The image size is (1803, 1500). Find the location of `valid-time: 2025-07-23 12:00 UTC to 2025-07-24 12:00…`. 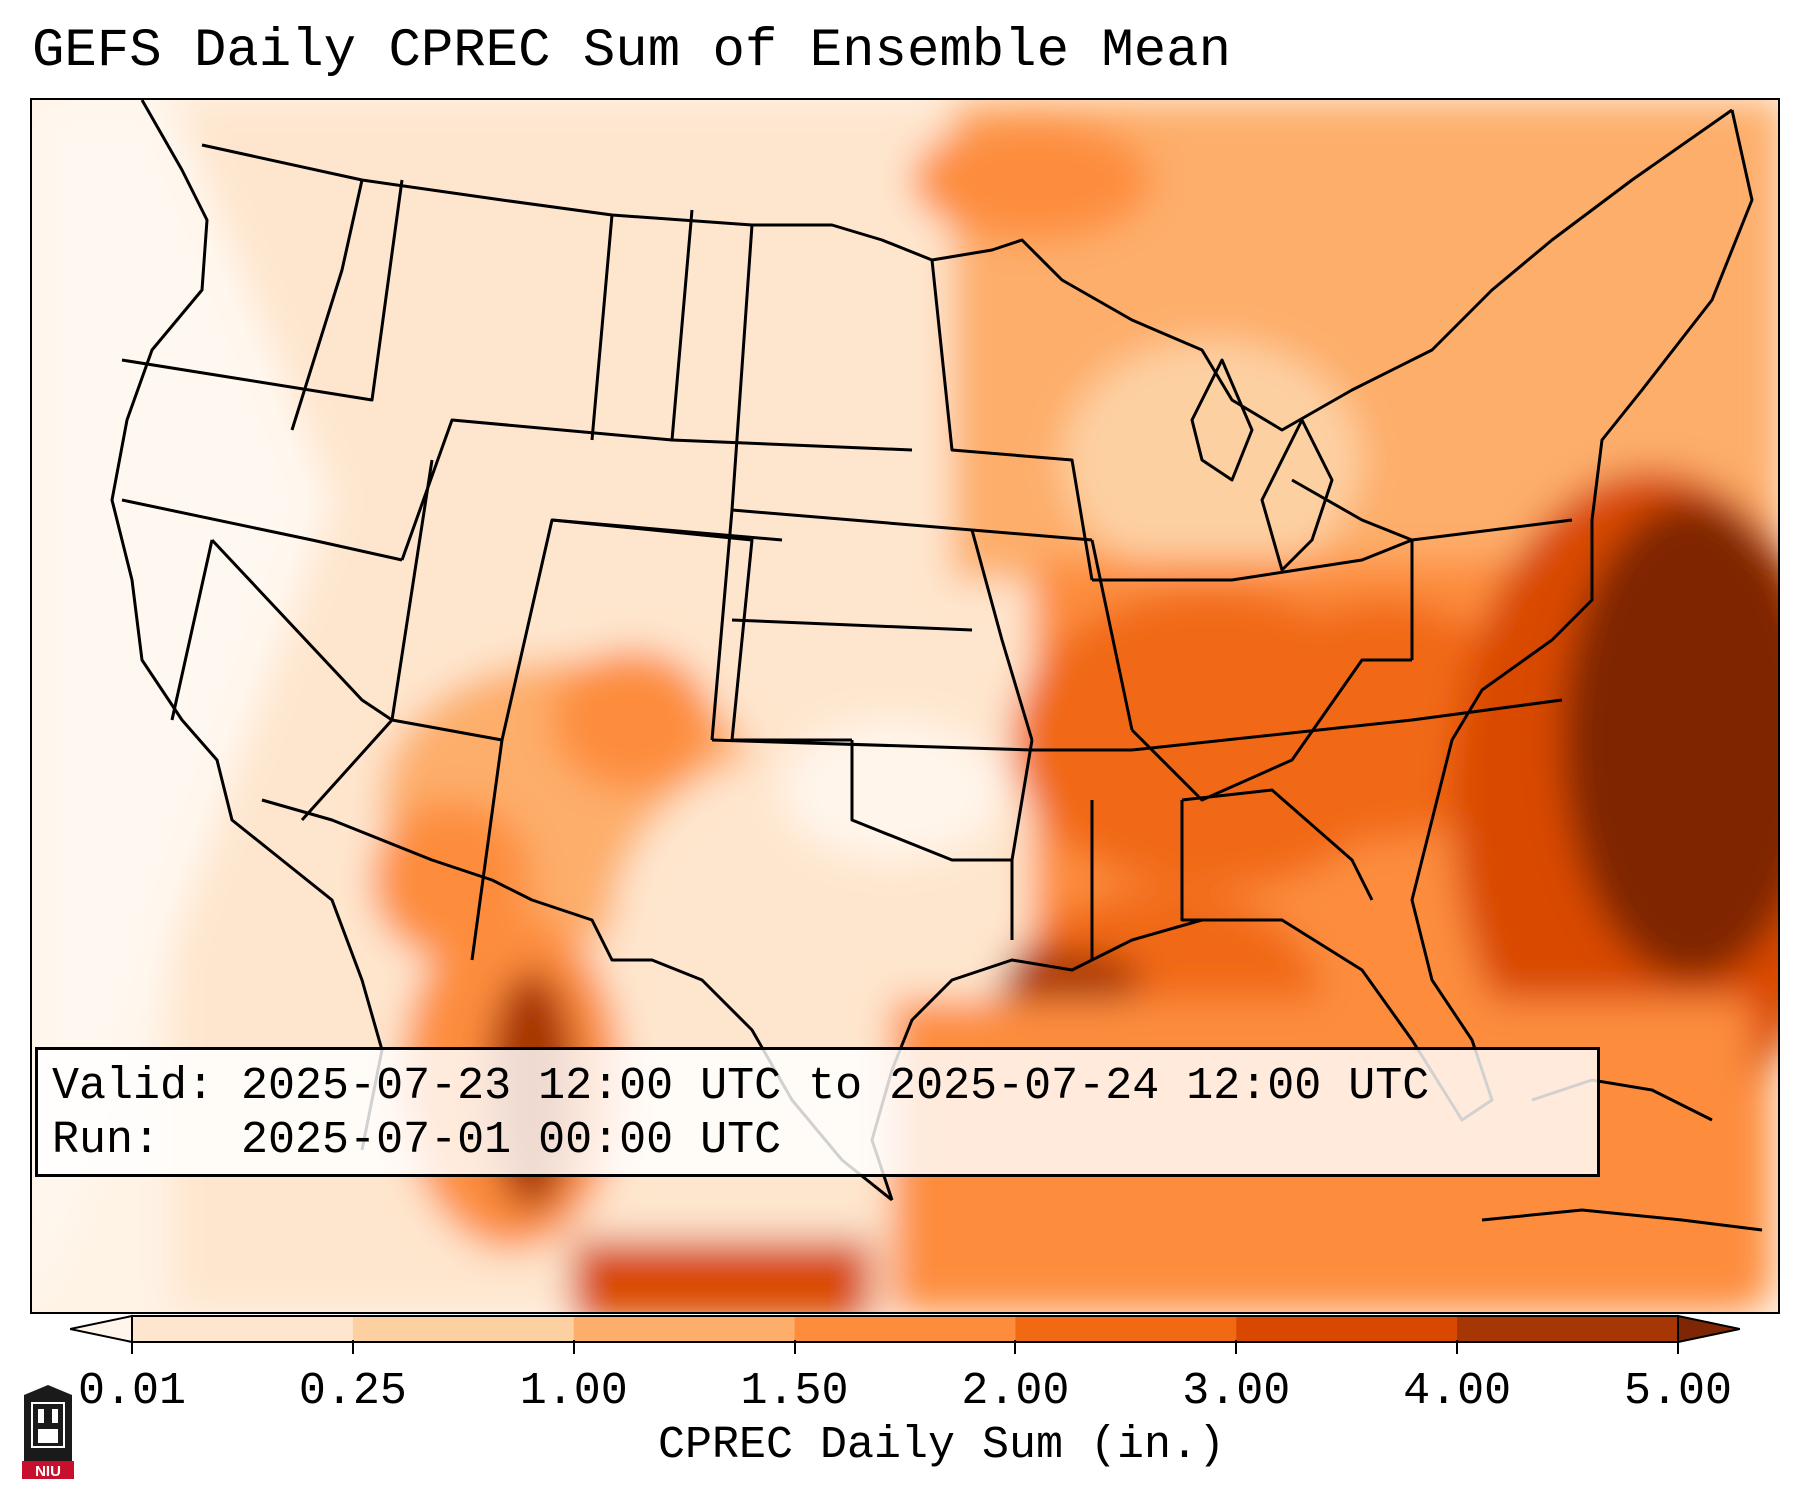

valid-time: 2025-07-23 12:00 UTC to 2025-07-24 12:00… is located at coordinates (835, 1086).